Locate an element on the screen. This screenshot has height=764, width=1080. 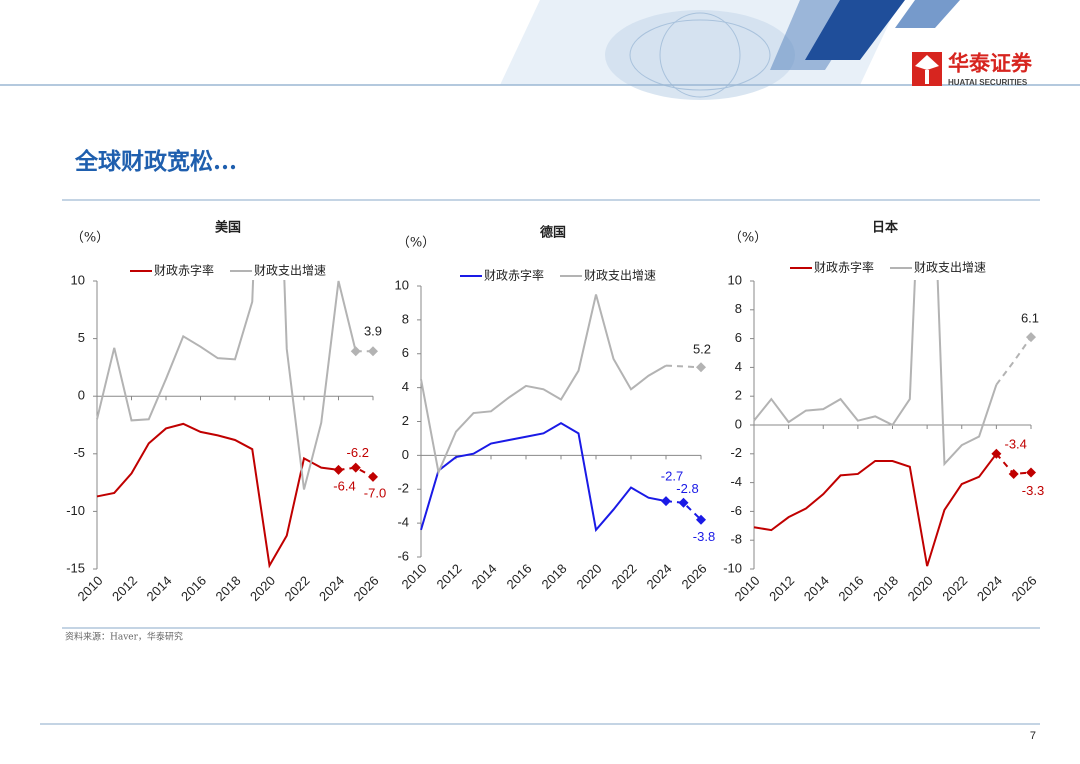
value-label: -6.4 is located at coordinates (344, 485).